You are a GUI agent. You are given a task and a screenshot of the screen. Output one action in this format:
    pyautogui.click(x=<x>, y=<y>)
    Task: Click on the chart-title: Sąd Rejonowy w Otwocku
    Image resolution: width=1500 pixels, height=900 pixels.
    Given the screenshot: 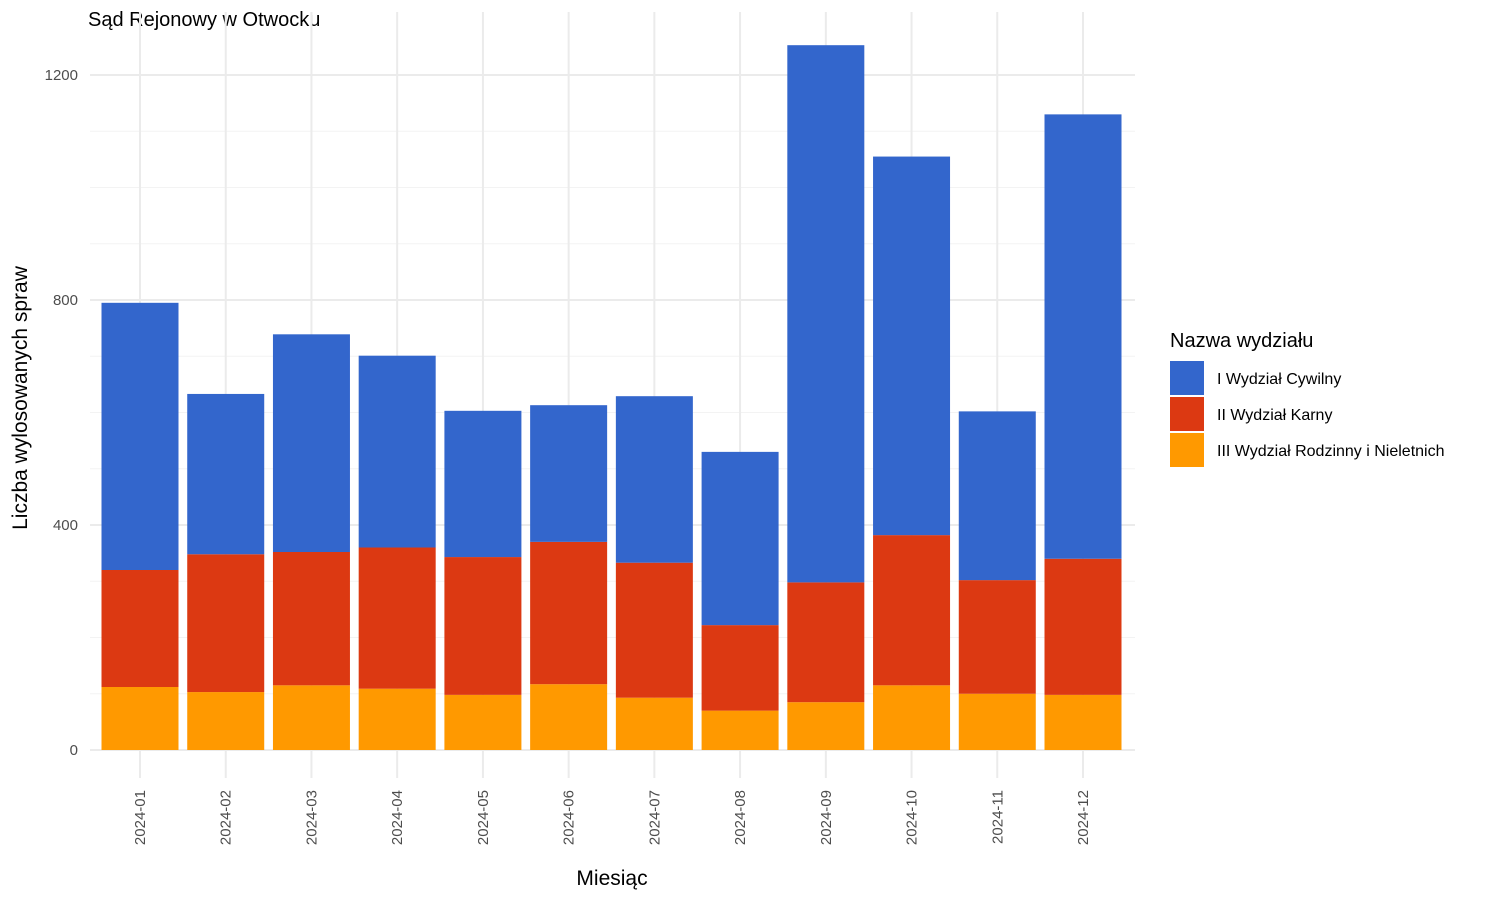 What is the action you would take?
    pyautogui.click(x=204, y=20)
    